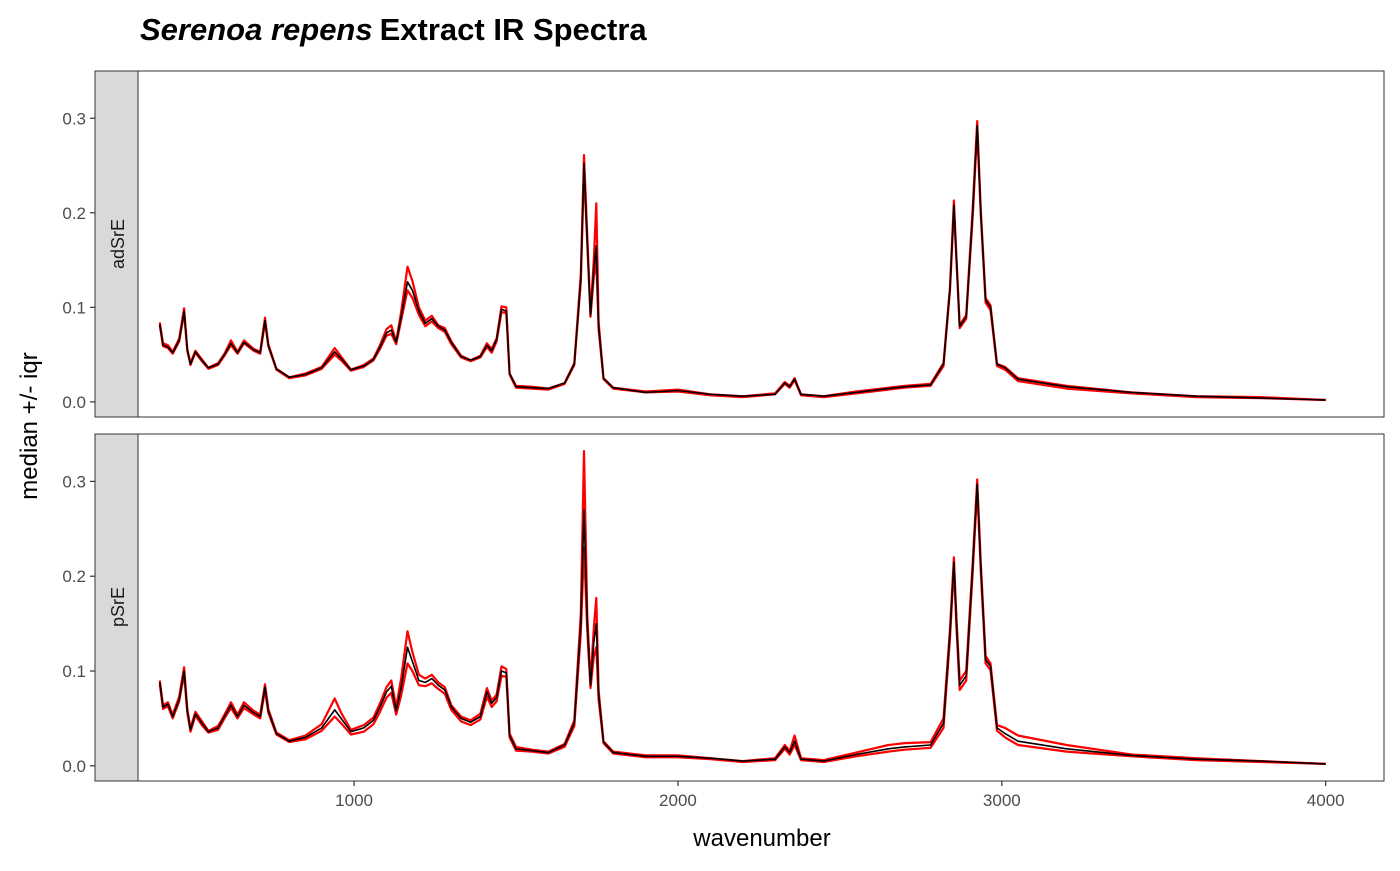  What do you see at coordinates (1326, 800) in the screenshot?
I see `x-tick-label: 4000` at bounding box center [1326, 800].